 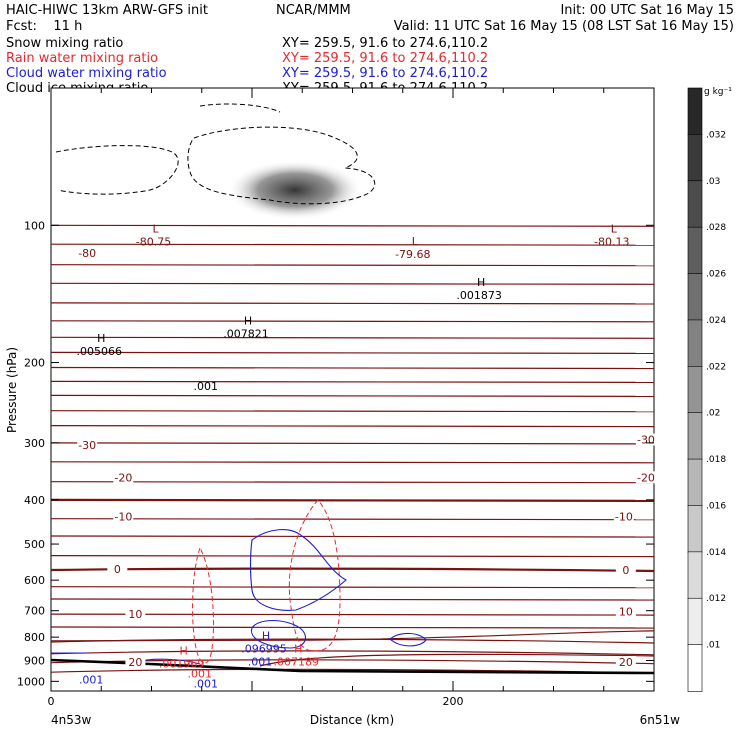 I want to click on extremum-value: -80.13, so click(x=611, y=242).